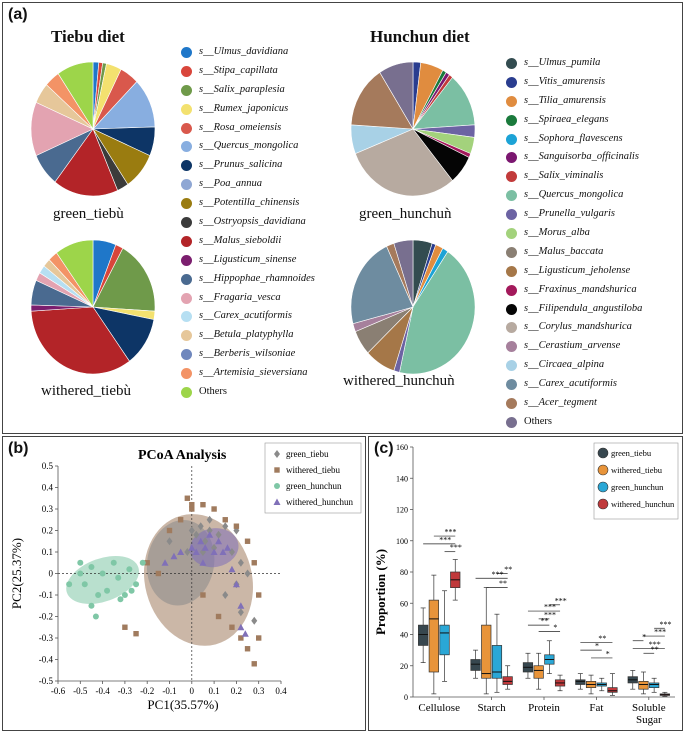 This screenshot has width=685, height=733. What do you see at coordinates (591, 684) in the screenshot?
I see `box-withered_tiebu` at bounding box center [591, 684].